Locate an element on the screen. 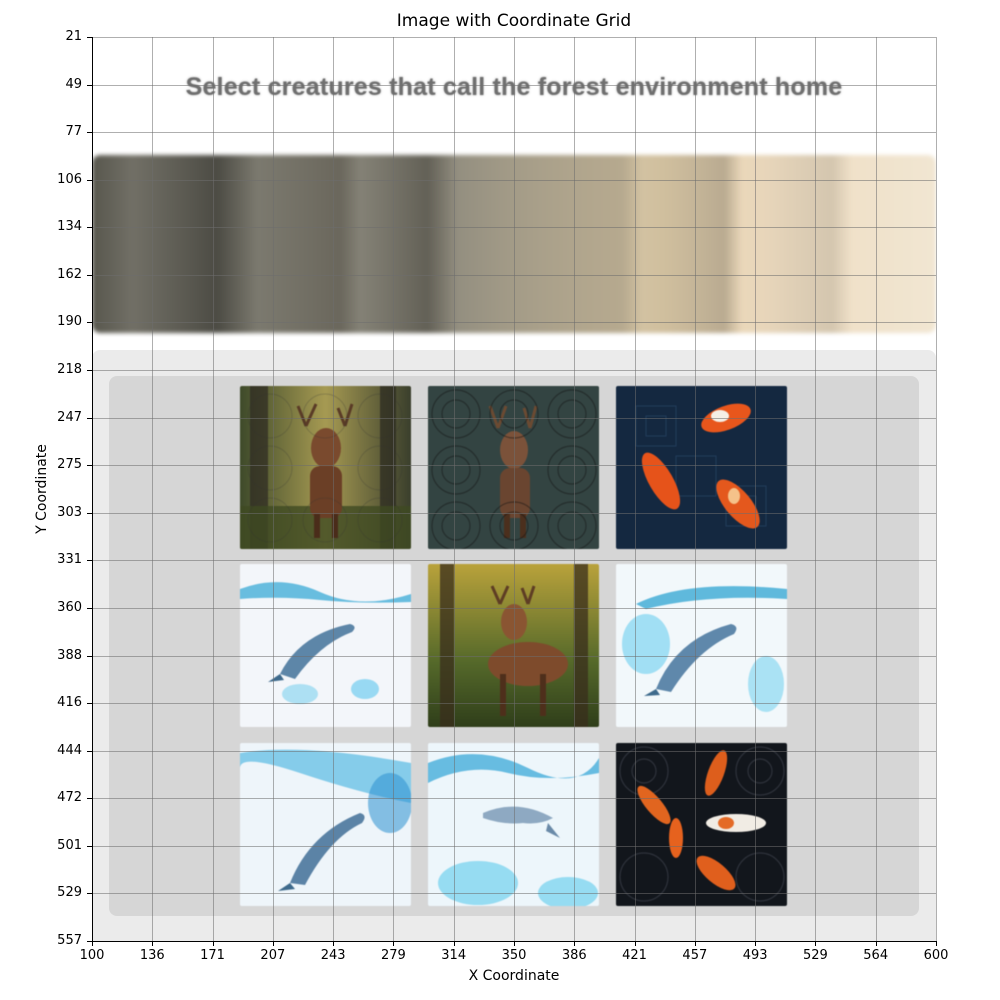 Image resolution: width=1000 pixels, height=1000 pixels. y-tick-label: 49 is located at coordinates (73, 84).